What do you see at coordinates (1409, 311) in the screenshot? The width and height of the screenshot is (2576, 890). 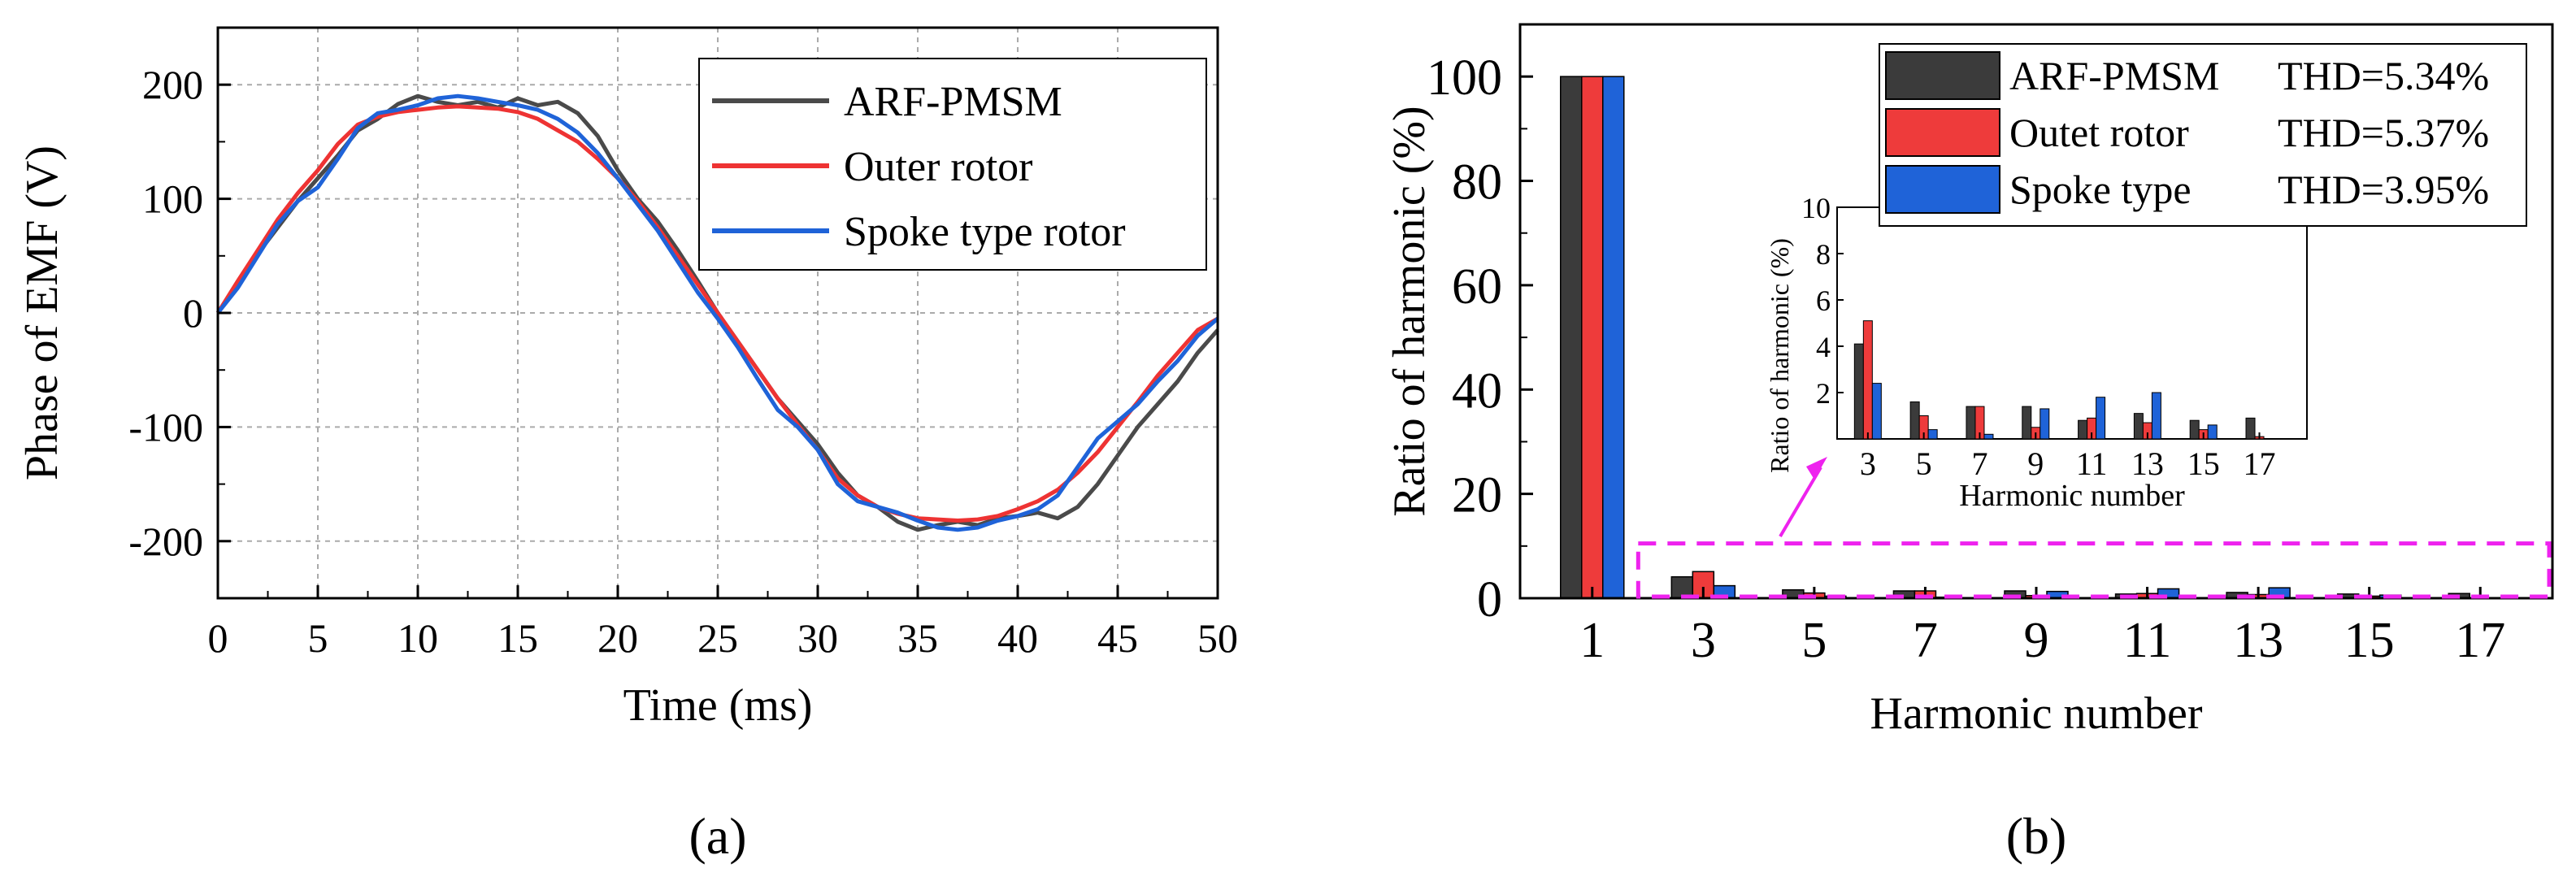 I see `b-y-axis-label: Ratio of harmonic (%)` at bounding box center [1409, 311].